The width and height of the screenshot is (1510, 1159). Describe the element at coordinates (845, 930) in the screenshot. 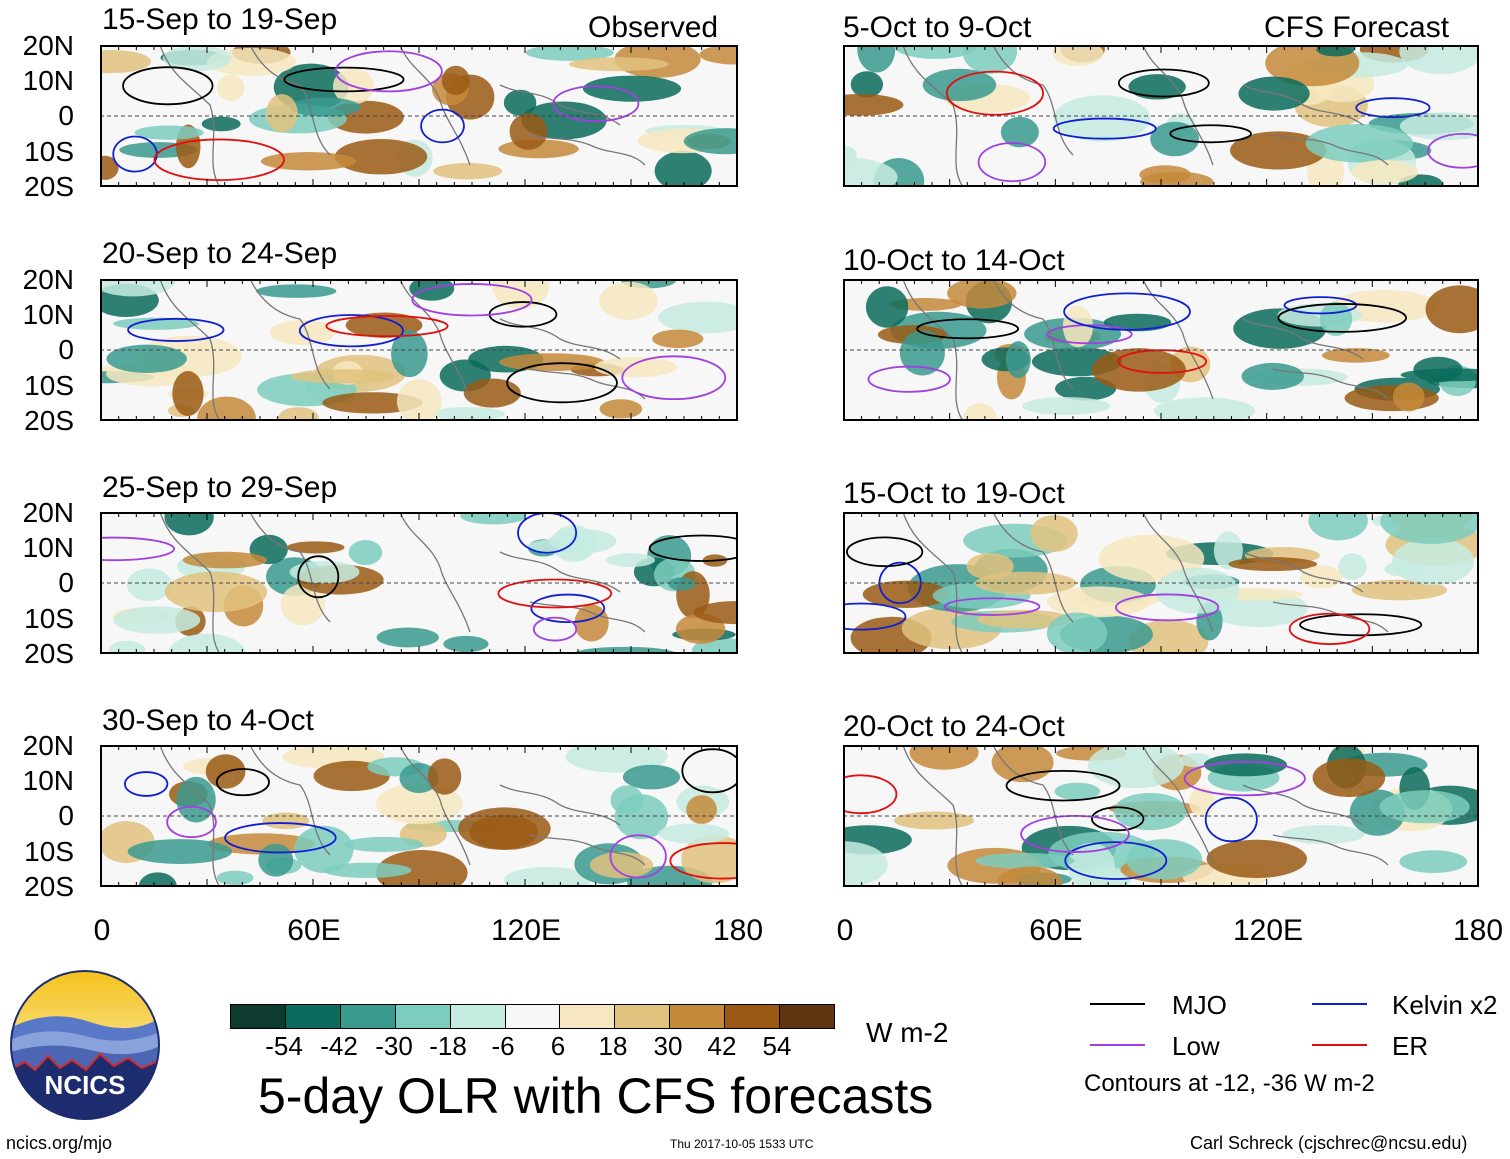

I see `lon-label: 0` at that location.